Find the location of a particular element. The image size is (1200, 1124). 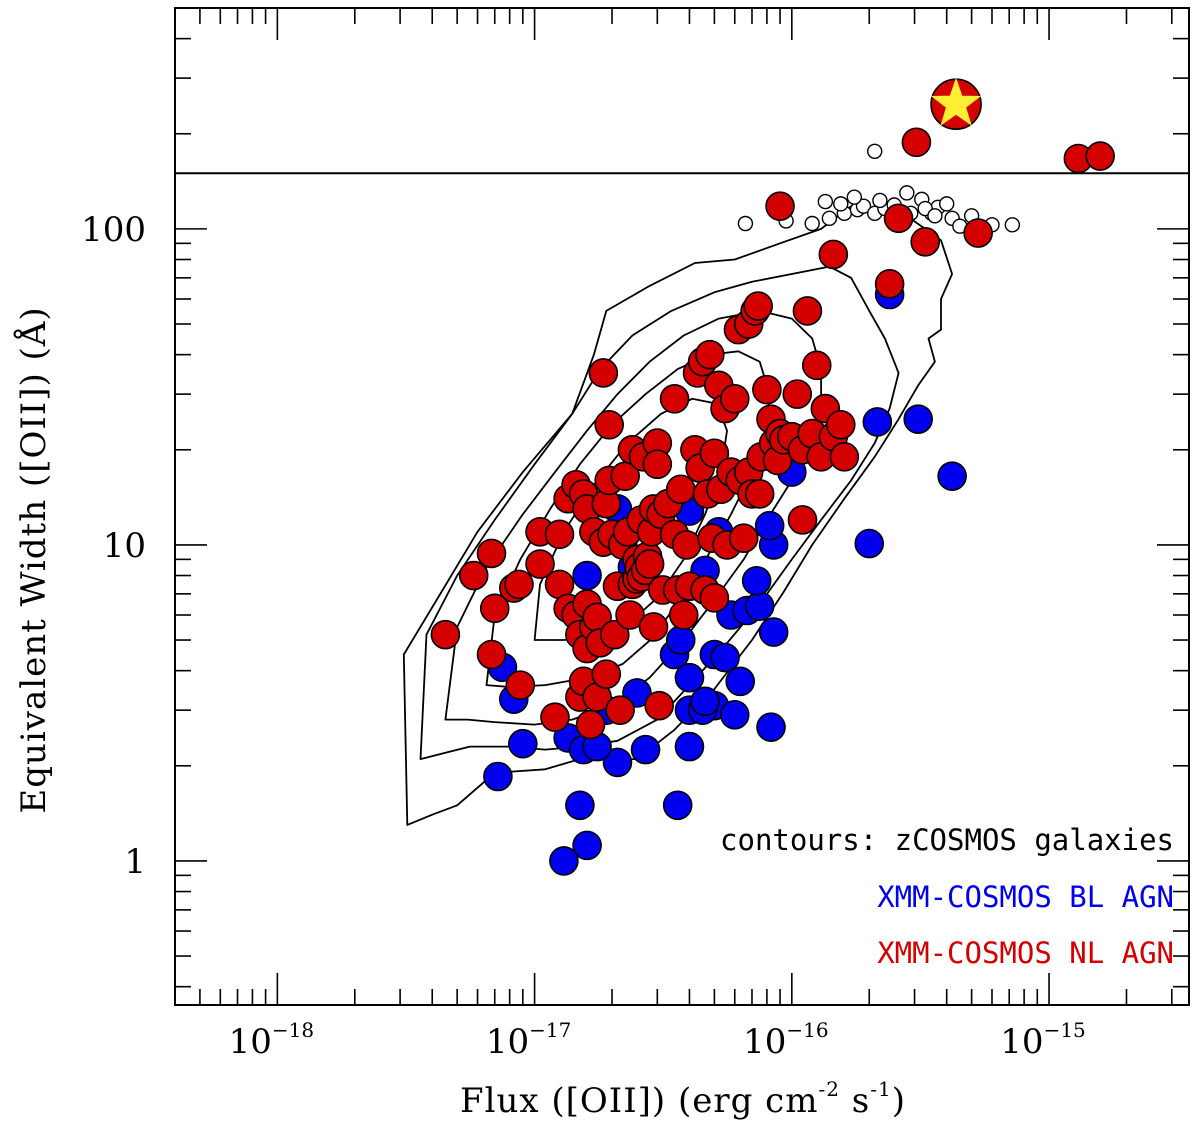

y-tick-label: 100 is located at coordinates (113, 230).